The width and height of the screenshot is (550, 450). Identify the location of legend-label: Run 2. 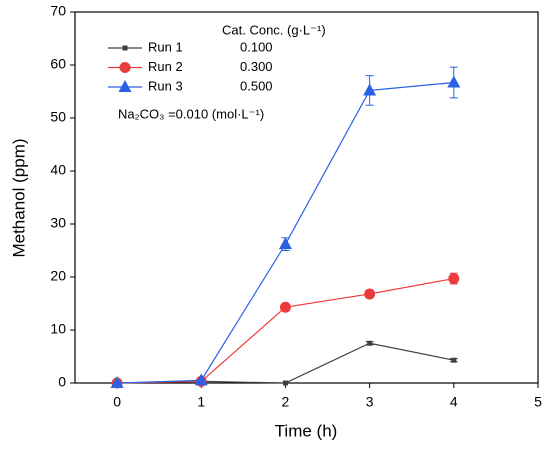
(165, 66).